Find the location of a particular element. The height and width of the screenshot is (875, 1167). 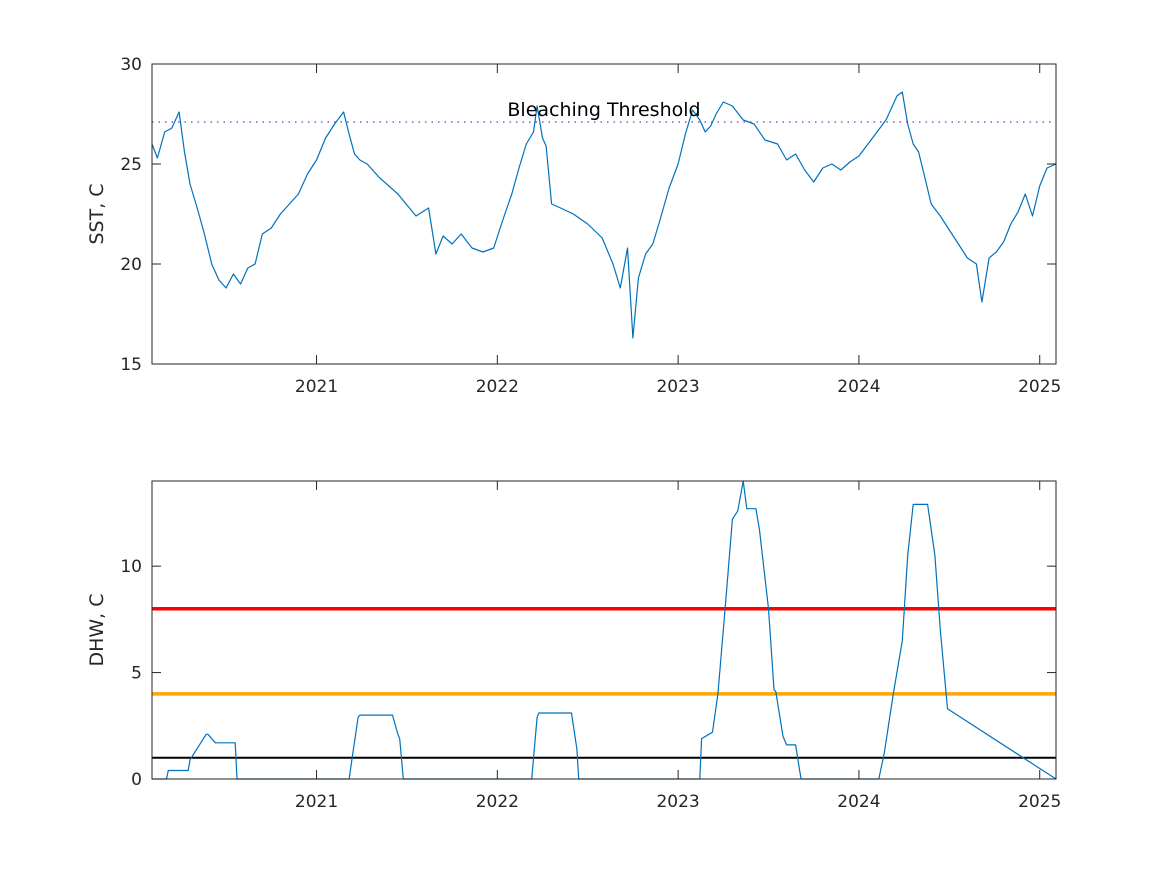

dhw-x-tick-label: 2024 is located at coordinates (858, 802).